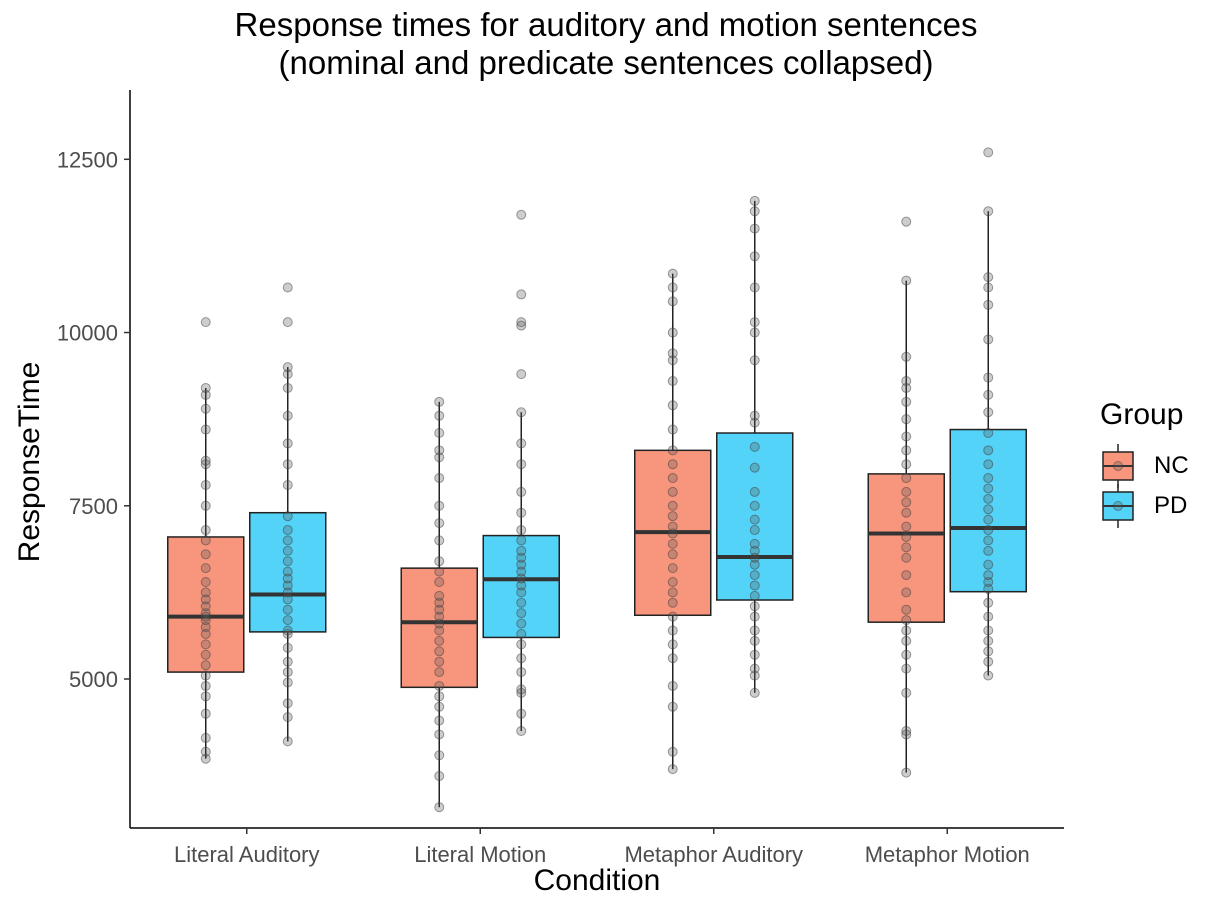 This screenshot has width=1212, height=904. What do you see at coordinates (93, 506) in the screenshot?
I see `y-tick-label: 7500` at bounding box center [93, 506].